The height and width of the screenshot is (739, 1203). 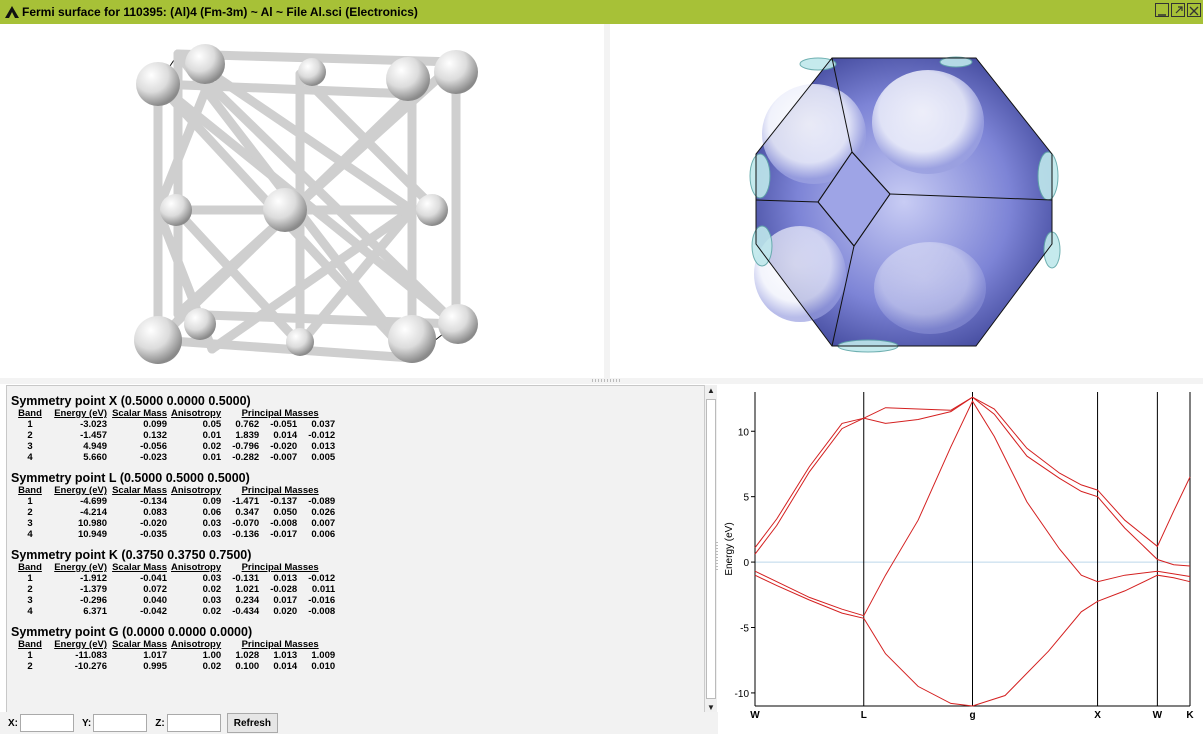 I want to click on table-row: 4 5.660 -0.023 0.01 -0.282 -0.007 0.005, so click(x=181, y=457).